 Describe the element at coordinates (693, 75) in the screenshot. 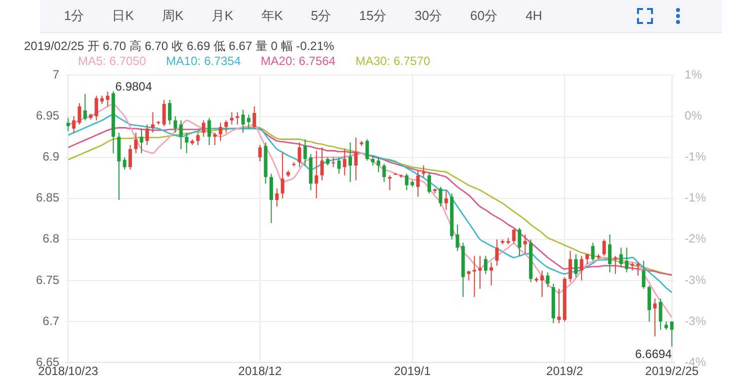

I see `y2-tick-label: 1%` at that location.